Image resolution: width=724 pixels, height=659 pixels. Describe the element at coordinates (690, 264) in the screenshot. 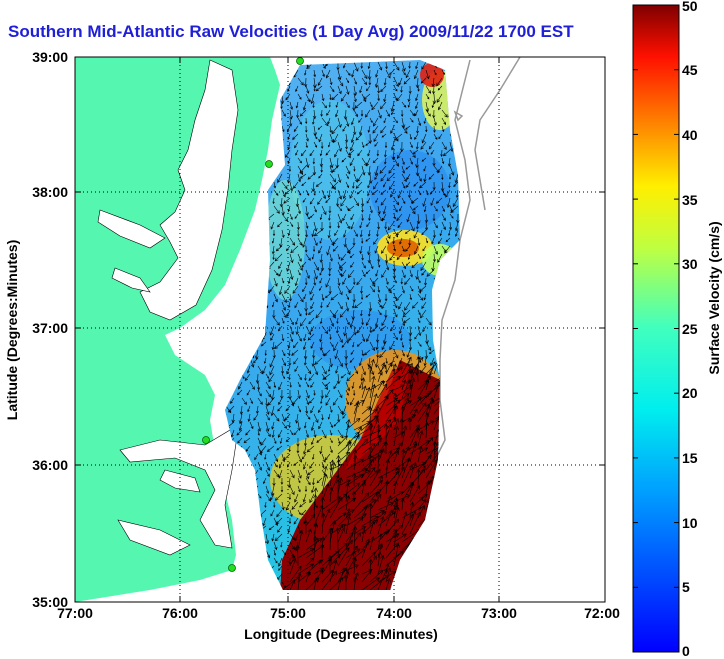

I see `colorbar-tick-label: 30` at that location.